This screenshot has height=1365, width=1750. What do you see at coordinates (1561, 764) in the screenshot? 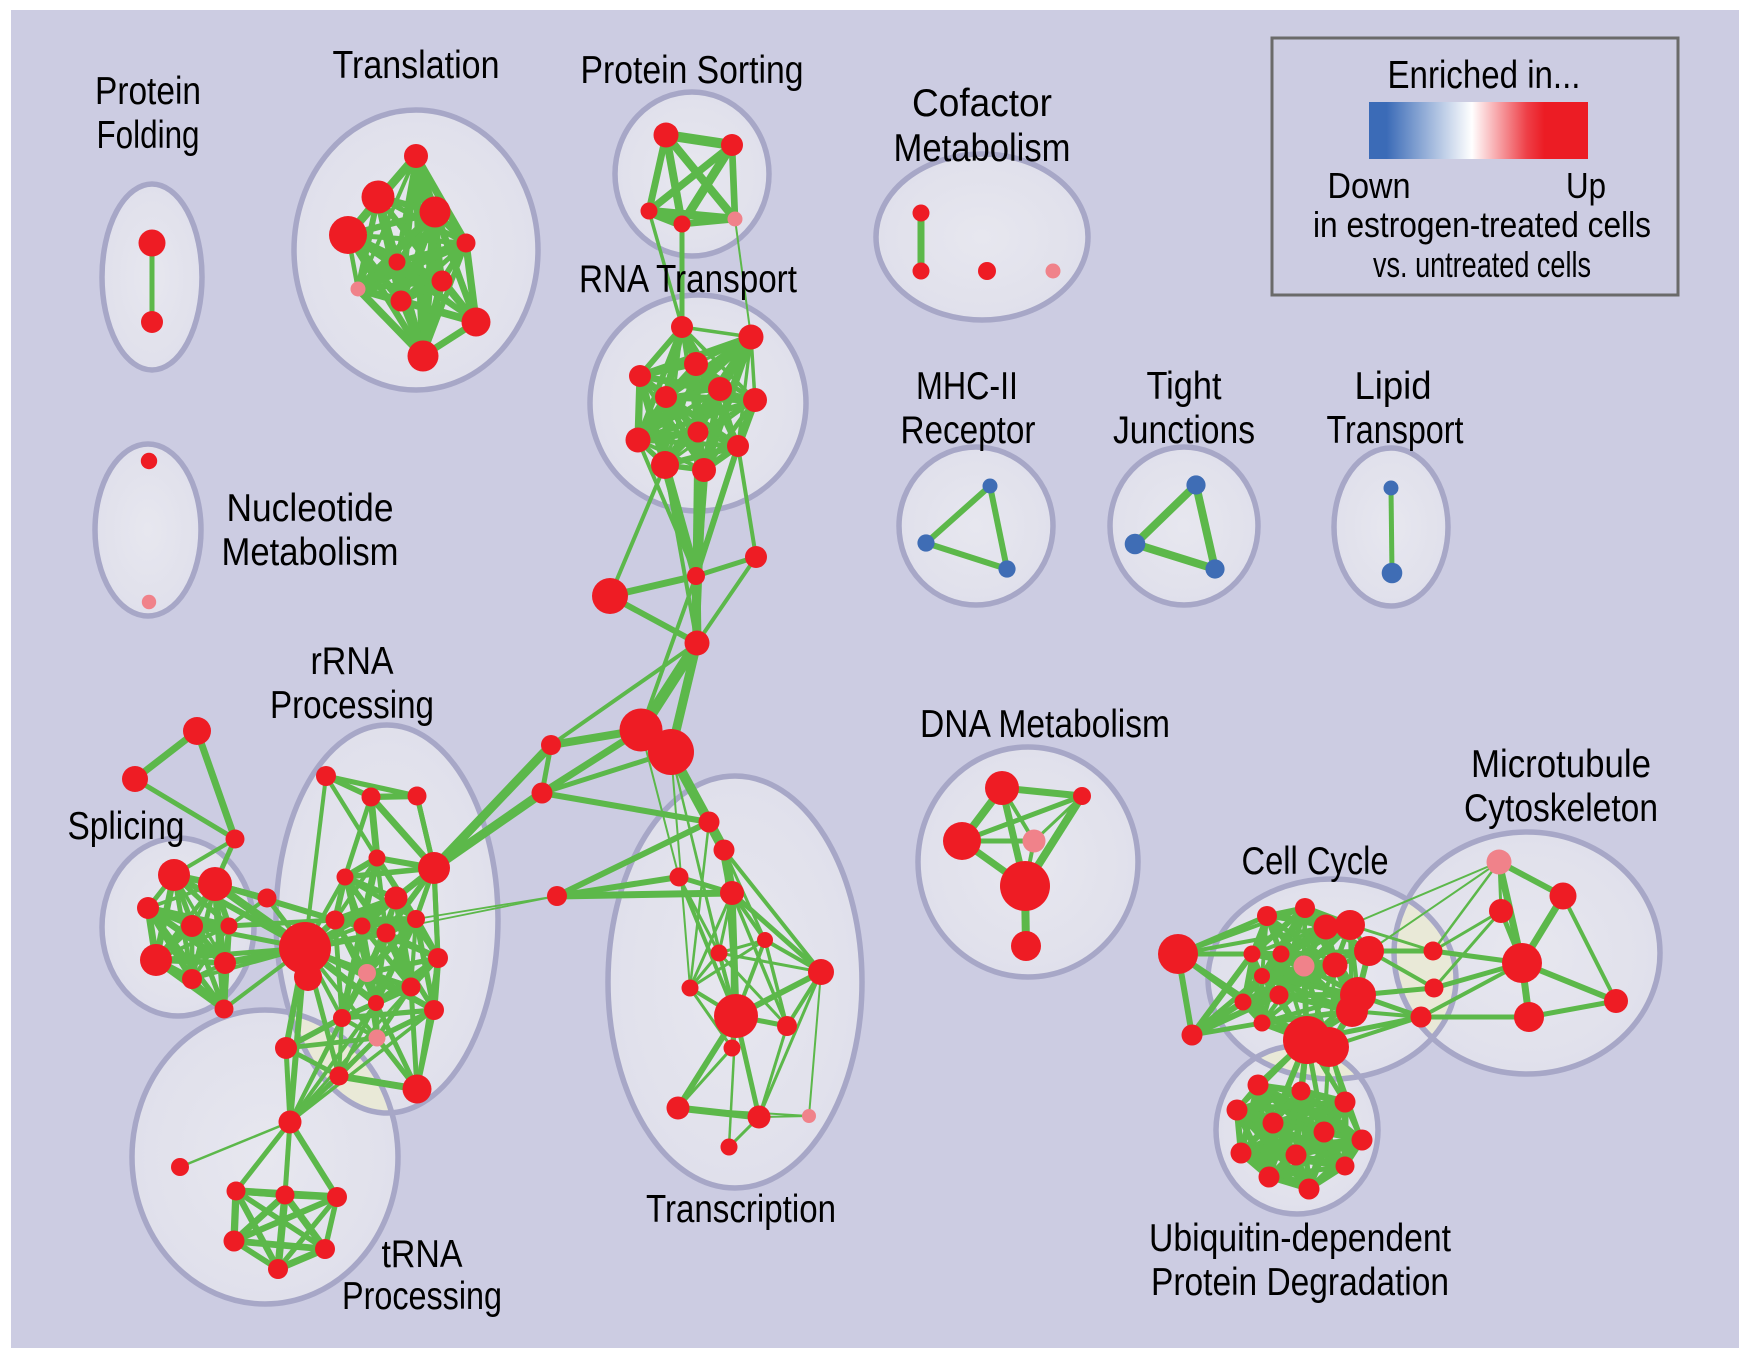
I see `svg-text: Microtubule` at bounding box center [1561, 764].